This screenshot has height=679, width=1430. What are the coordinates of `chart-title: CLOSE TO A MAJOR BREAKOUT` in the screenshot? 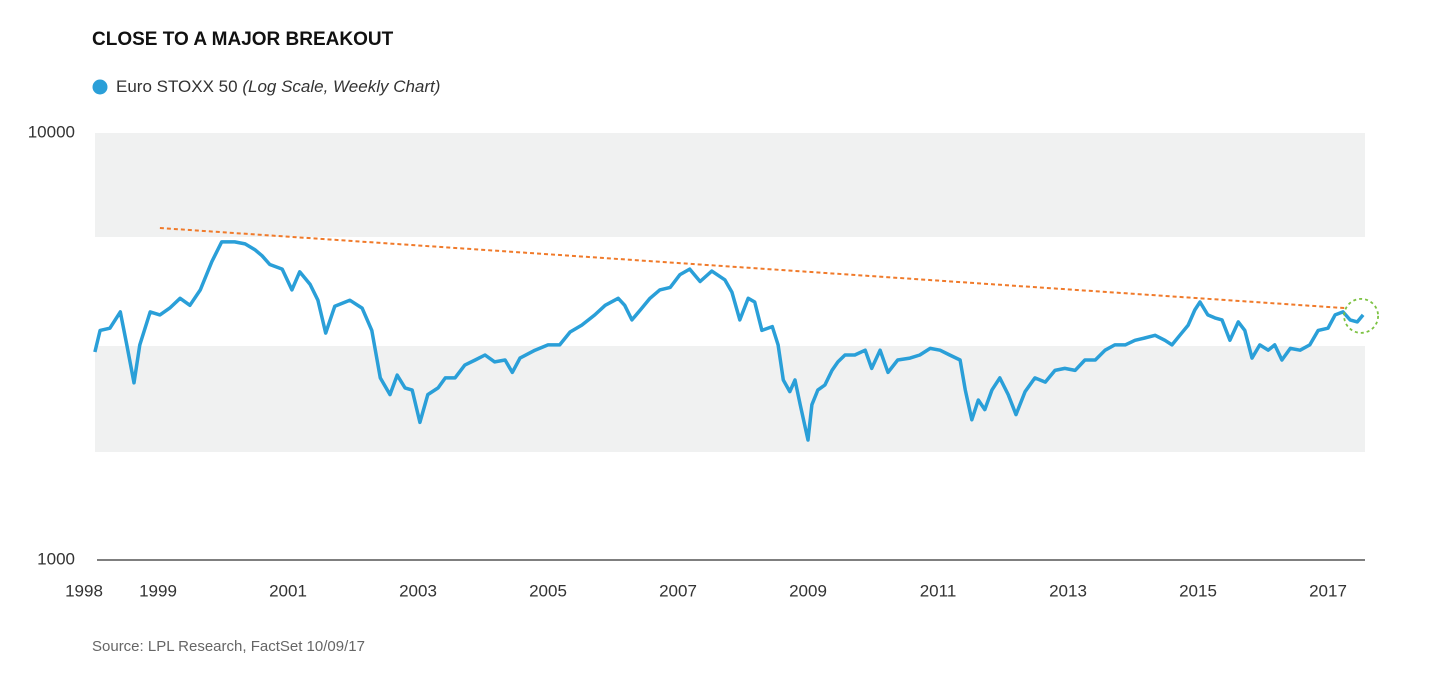 It's located at (243, 39).